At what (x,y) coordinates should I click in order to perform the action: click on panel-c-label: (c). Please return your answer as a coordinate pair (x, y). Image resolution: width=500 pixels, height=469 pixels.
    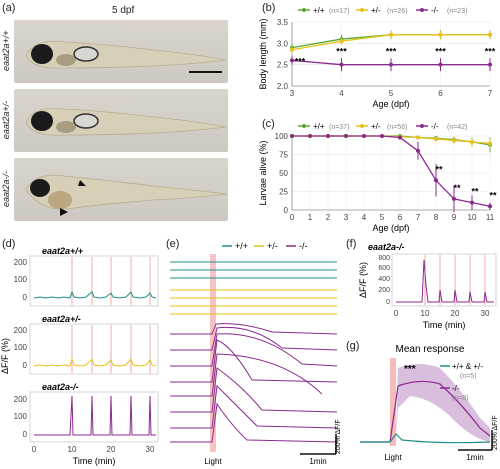
    Looking at the image, I should click on (268, 124).